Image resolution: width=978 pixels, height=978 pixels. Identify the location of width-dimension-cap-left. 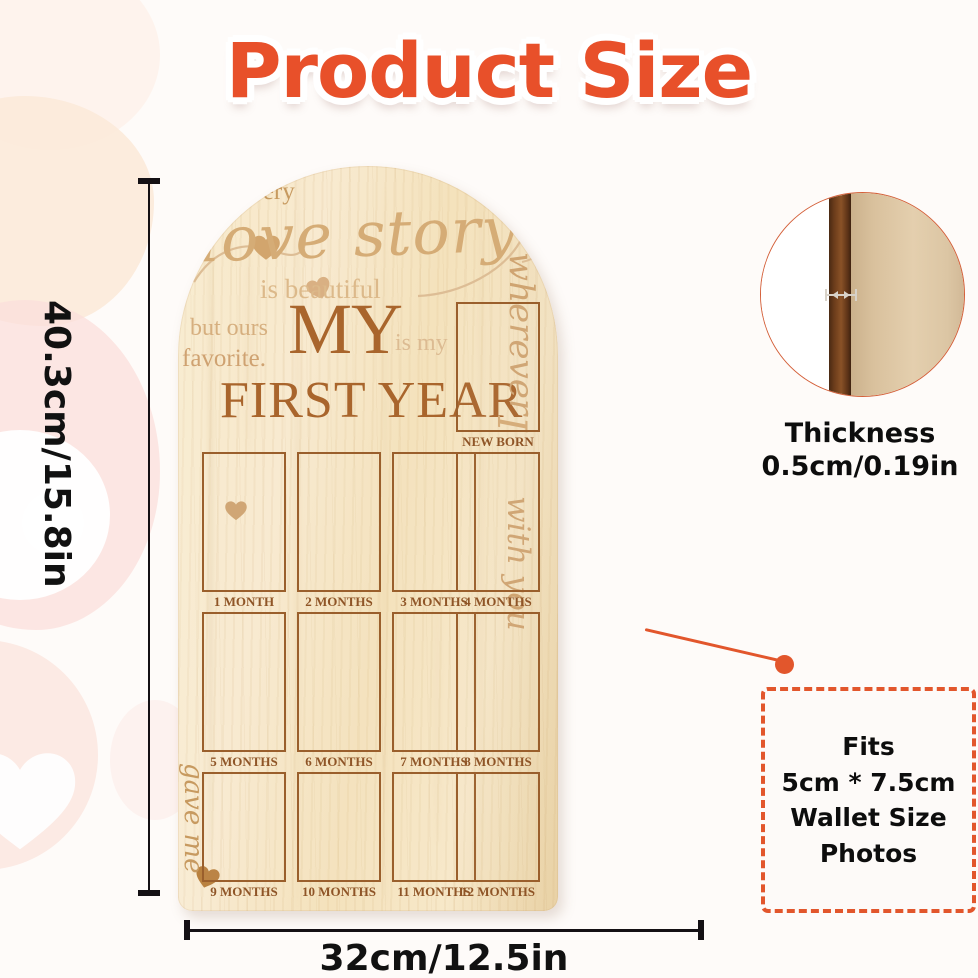
(187, 930).